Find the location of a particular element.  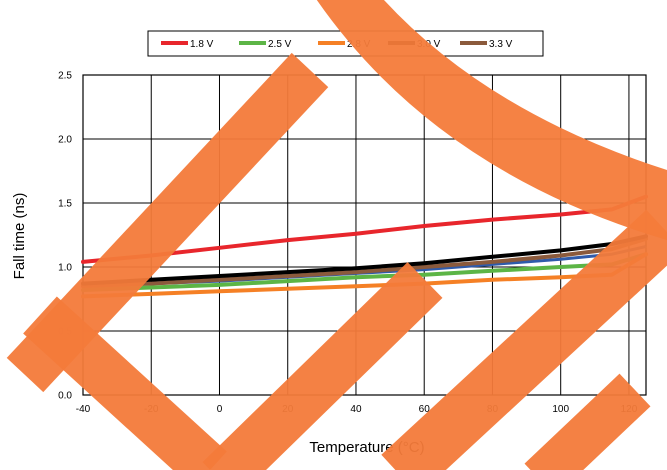

x-tick-label: -40 is located at coordinates (83, 409).